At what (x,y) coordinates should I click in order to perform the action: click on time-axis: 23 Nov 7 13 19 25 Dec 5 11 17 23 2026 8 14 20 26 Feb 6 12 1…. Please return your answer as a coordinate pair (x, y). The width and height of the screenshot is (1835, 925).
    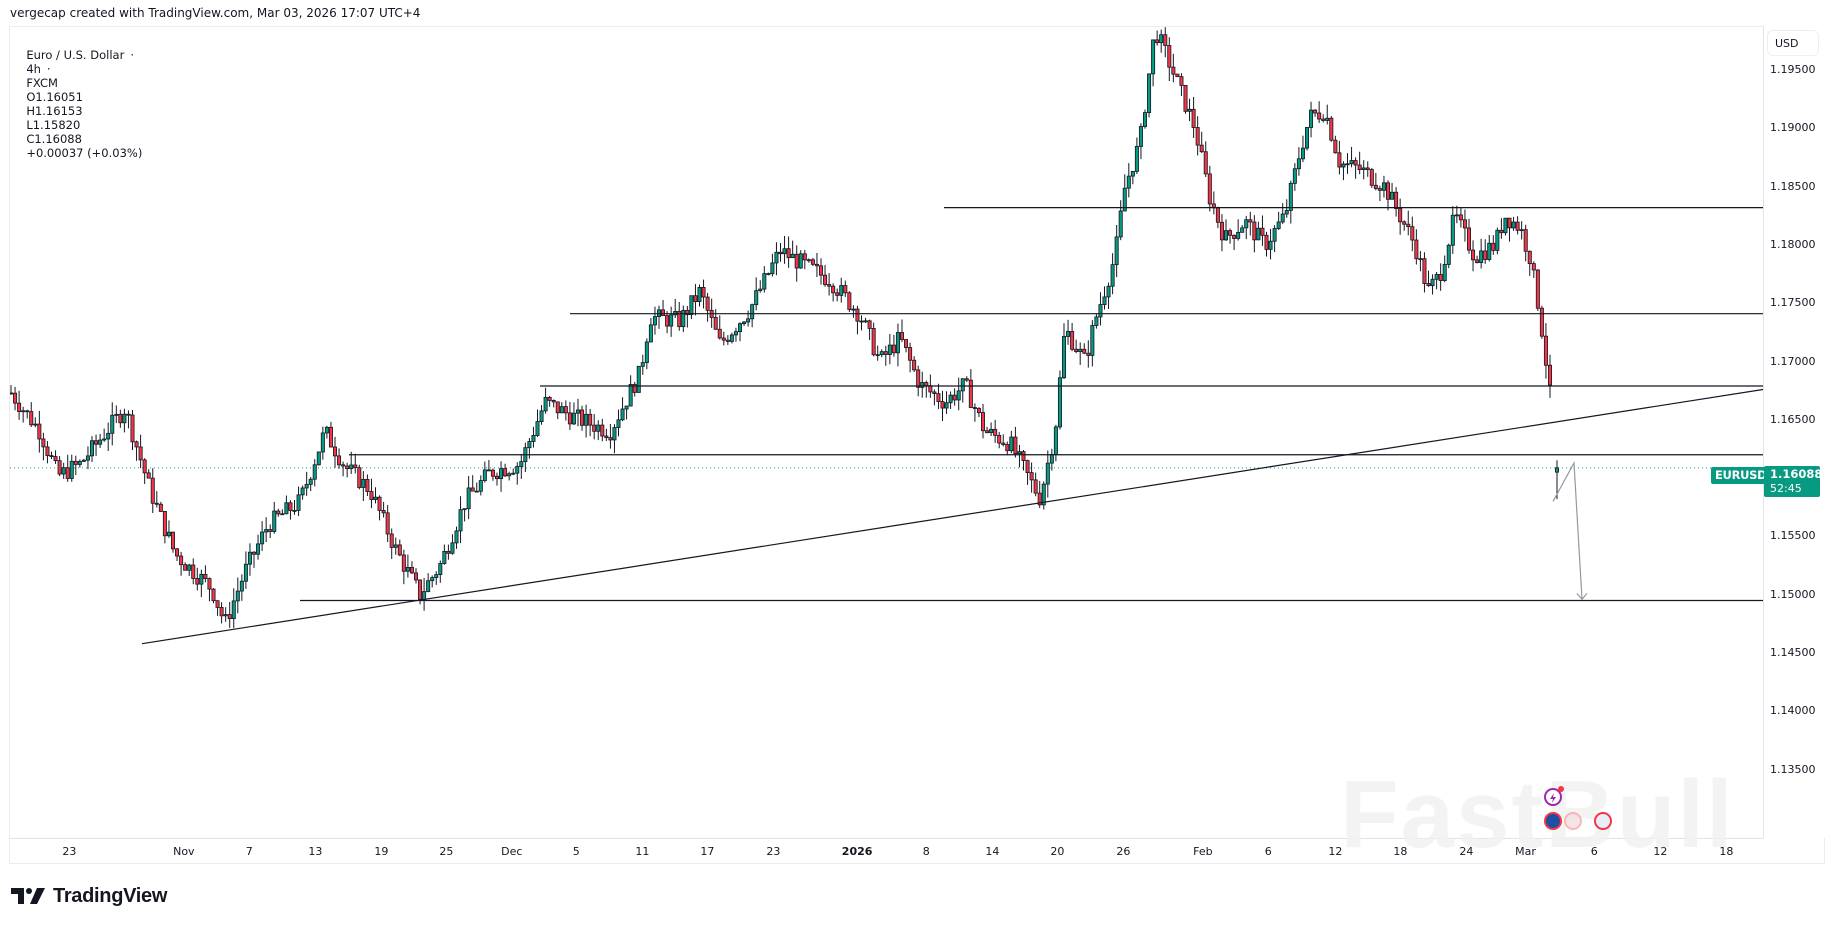
    Looking at the image, I should click on (886, 851).